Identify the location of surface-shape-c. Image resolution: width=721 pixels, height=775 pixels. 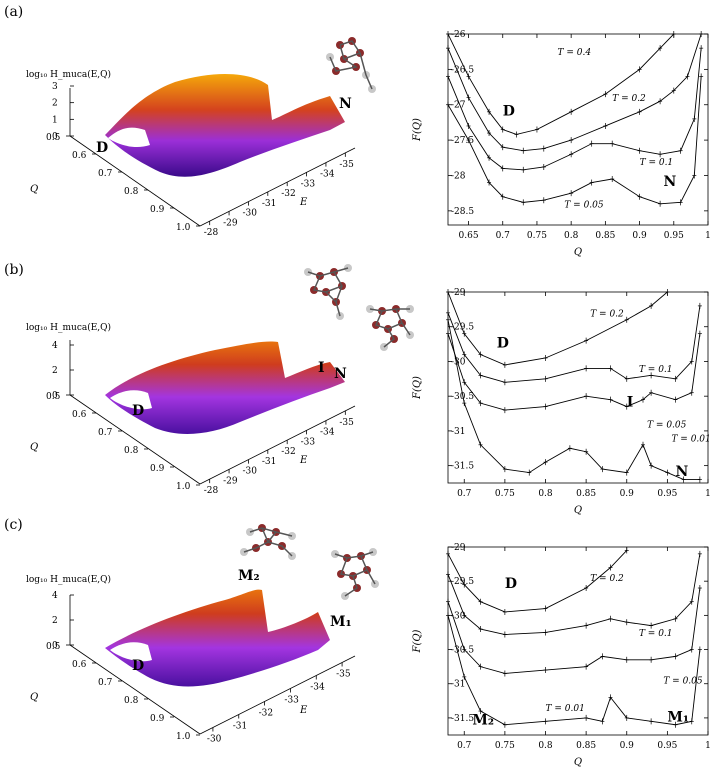
(217, 638).